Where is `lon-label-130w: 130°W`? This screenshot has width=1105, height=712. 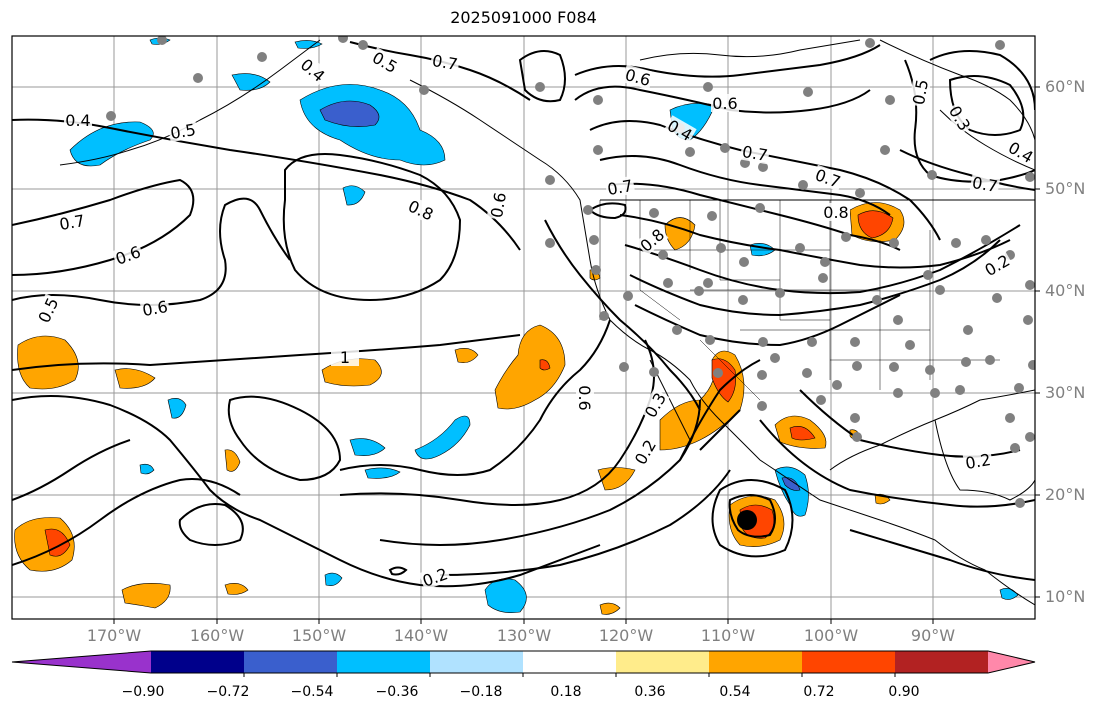
lon-label-130w: 130°W is located at coordinates (524, 635).